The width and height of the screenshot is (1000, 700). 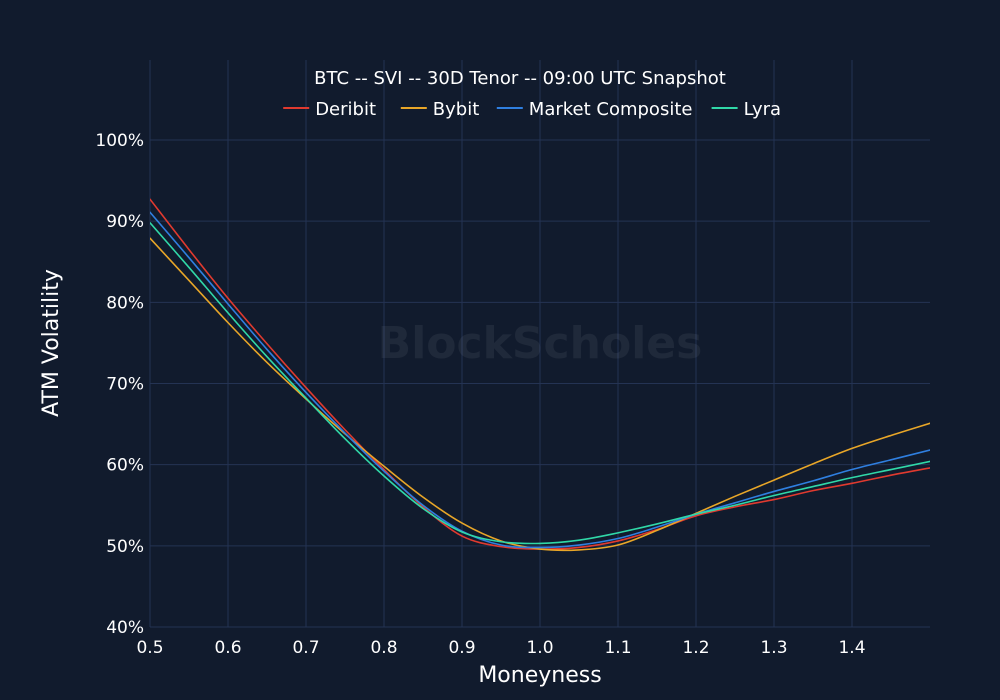 I want to click on legend-label: Deribit, so click(x=345, y=109).